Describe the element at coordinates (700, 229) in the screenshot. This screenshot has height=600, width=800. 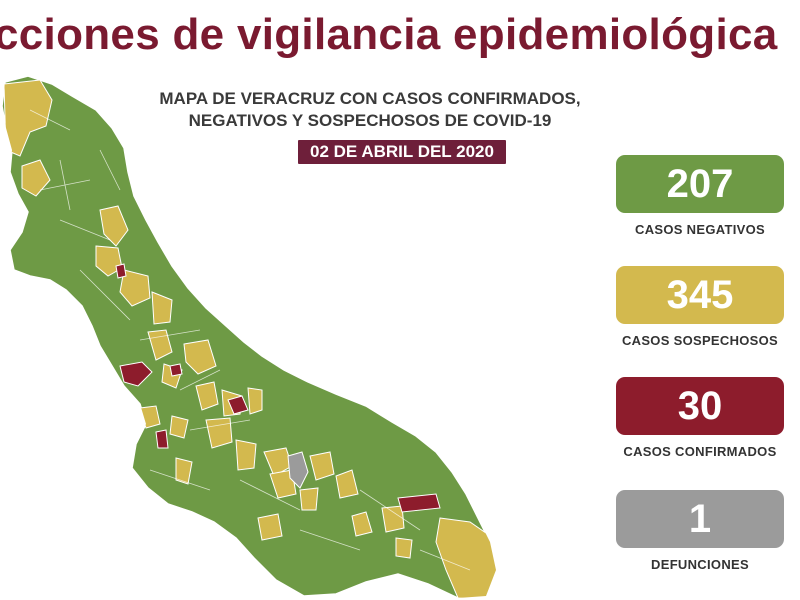
I see `stat-label-negative: CASOS NEGATIVOS` at that location.